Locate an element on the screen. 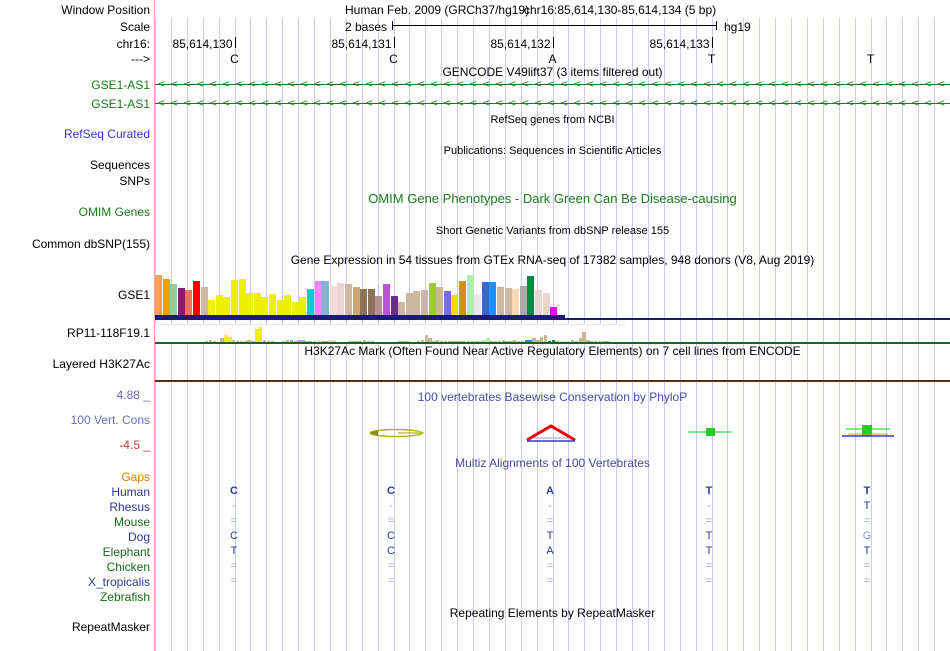  species-label-elephant: Elephant is located at coordinates (126, 552).